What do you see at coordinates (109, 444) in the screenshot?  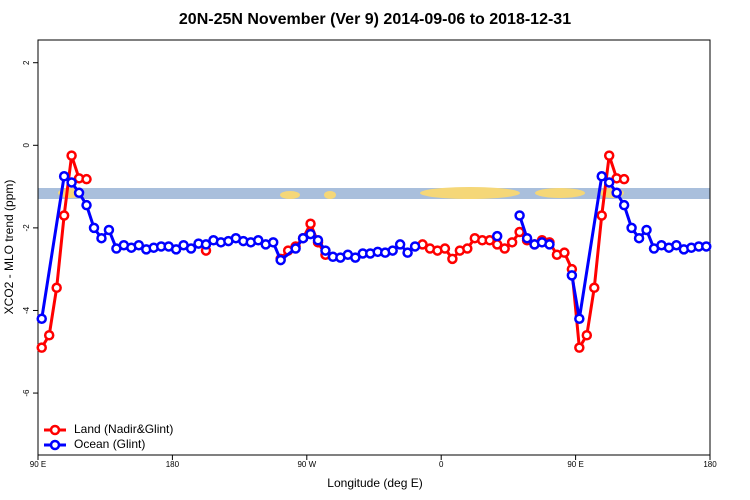 I see `legend-label: Ocean (Glint)` at bounding box center [109, 444].